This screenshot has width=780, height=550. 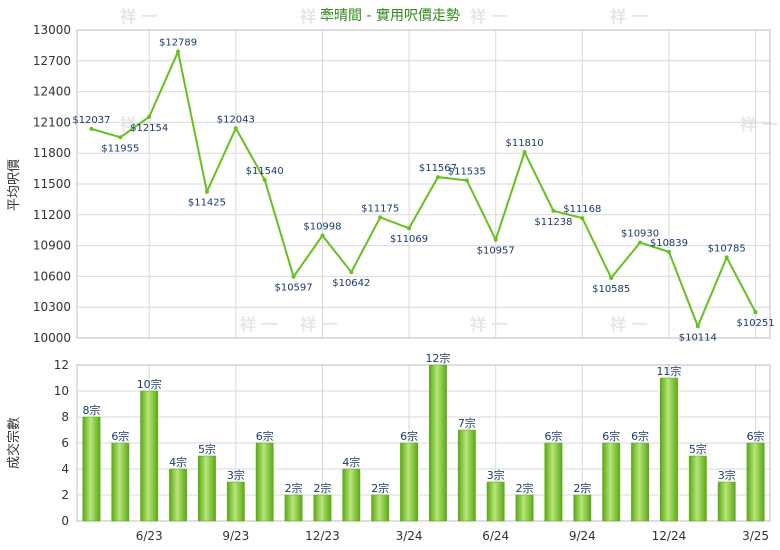 What do you see at coordinates (52, 122) in the screenshot?
I see `price-y-tick-label: 12100` at bounding box center [52, 122].